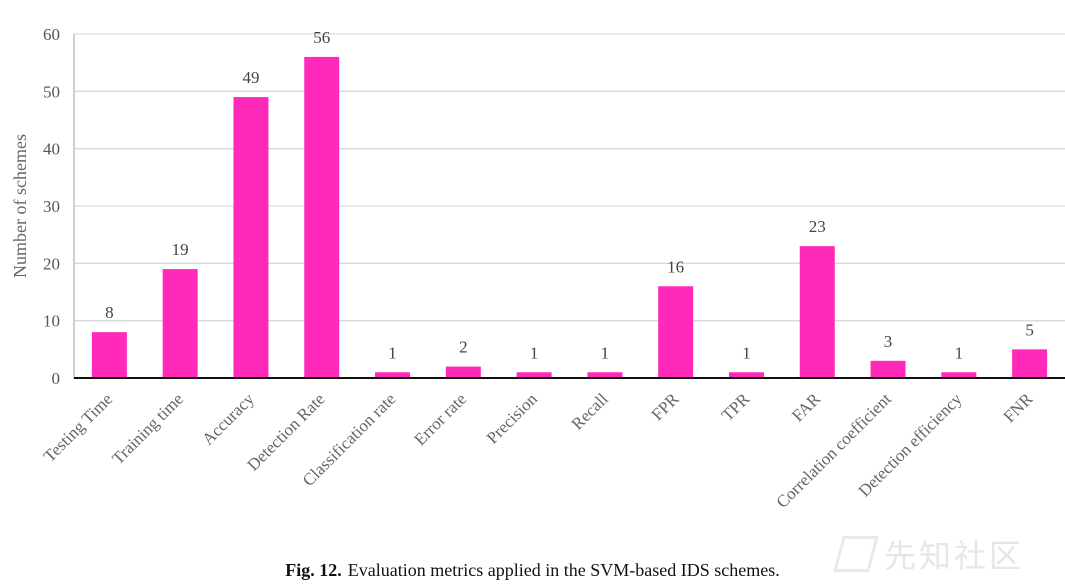 The width and height of the screenshot is (1065, 586). Describe the element at coordinates (20, 206) in the screenshot. I see `y-axis-title: Number of schemes` at that location.